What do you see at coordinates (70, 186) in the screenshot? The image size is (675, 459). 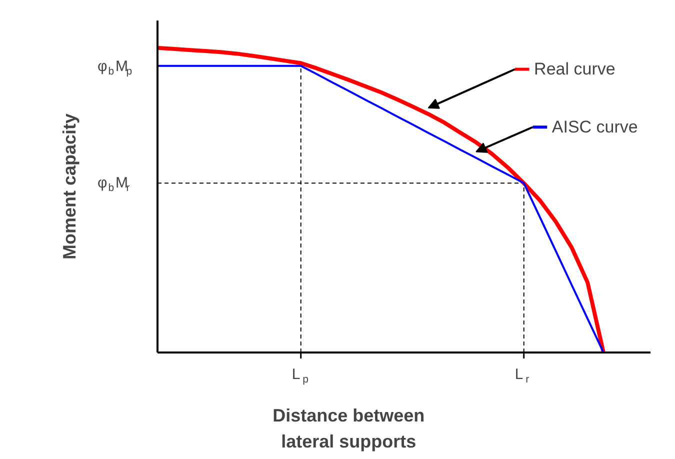 I see `y-axis-title: Moment capacity` at bounding box center [70, 186].